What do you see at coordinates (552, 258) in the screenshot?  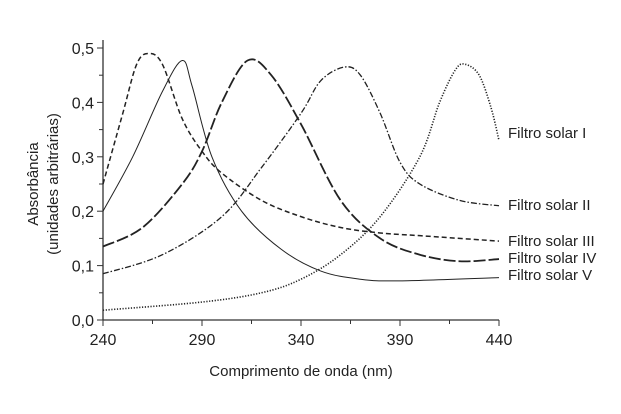 I see `legend-label-filtro-solar-iv: Filtro solar IV` at bounding box center [552, 258].